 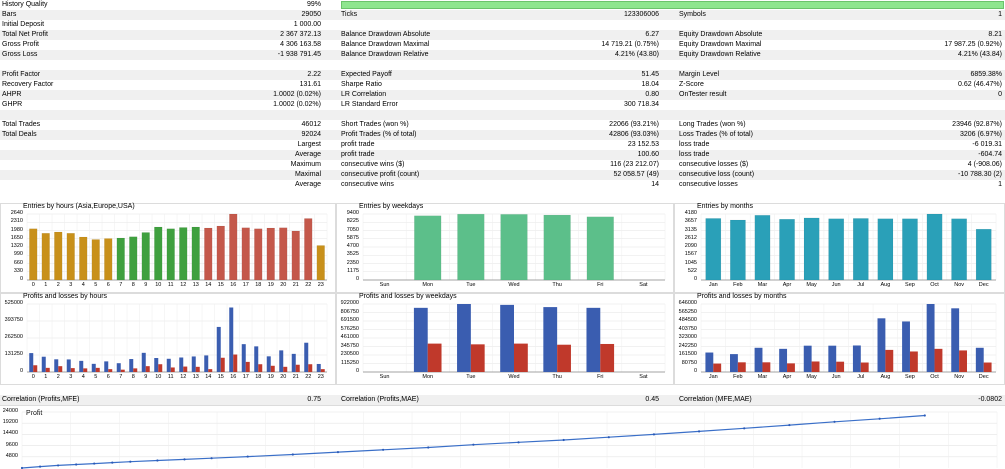 What do you see at coordinates (308, 285) in the screenshot?
I see `x-tick-label: 22` at bounding box center [308, 285].